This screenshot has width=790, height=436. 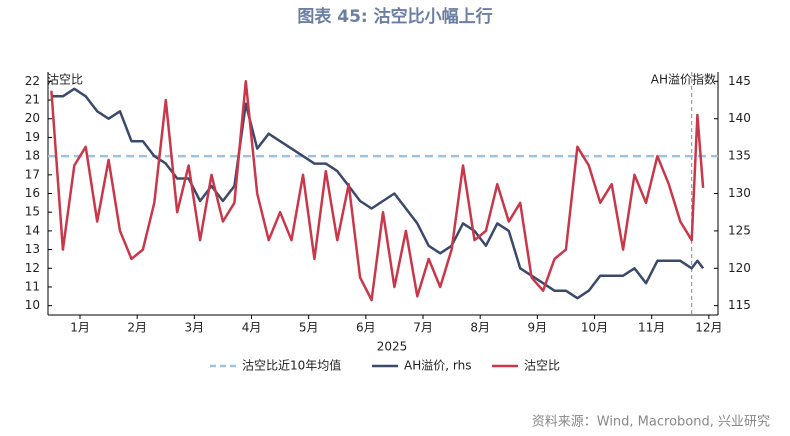 I want to click on y2-tick-label: 140, so click(x=739, y=118).